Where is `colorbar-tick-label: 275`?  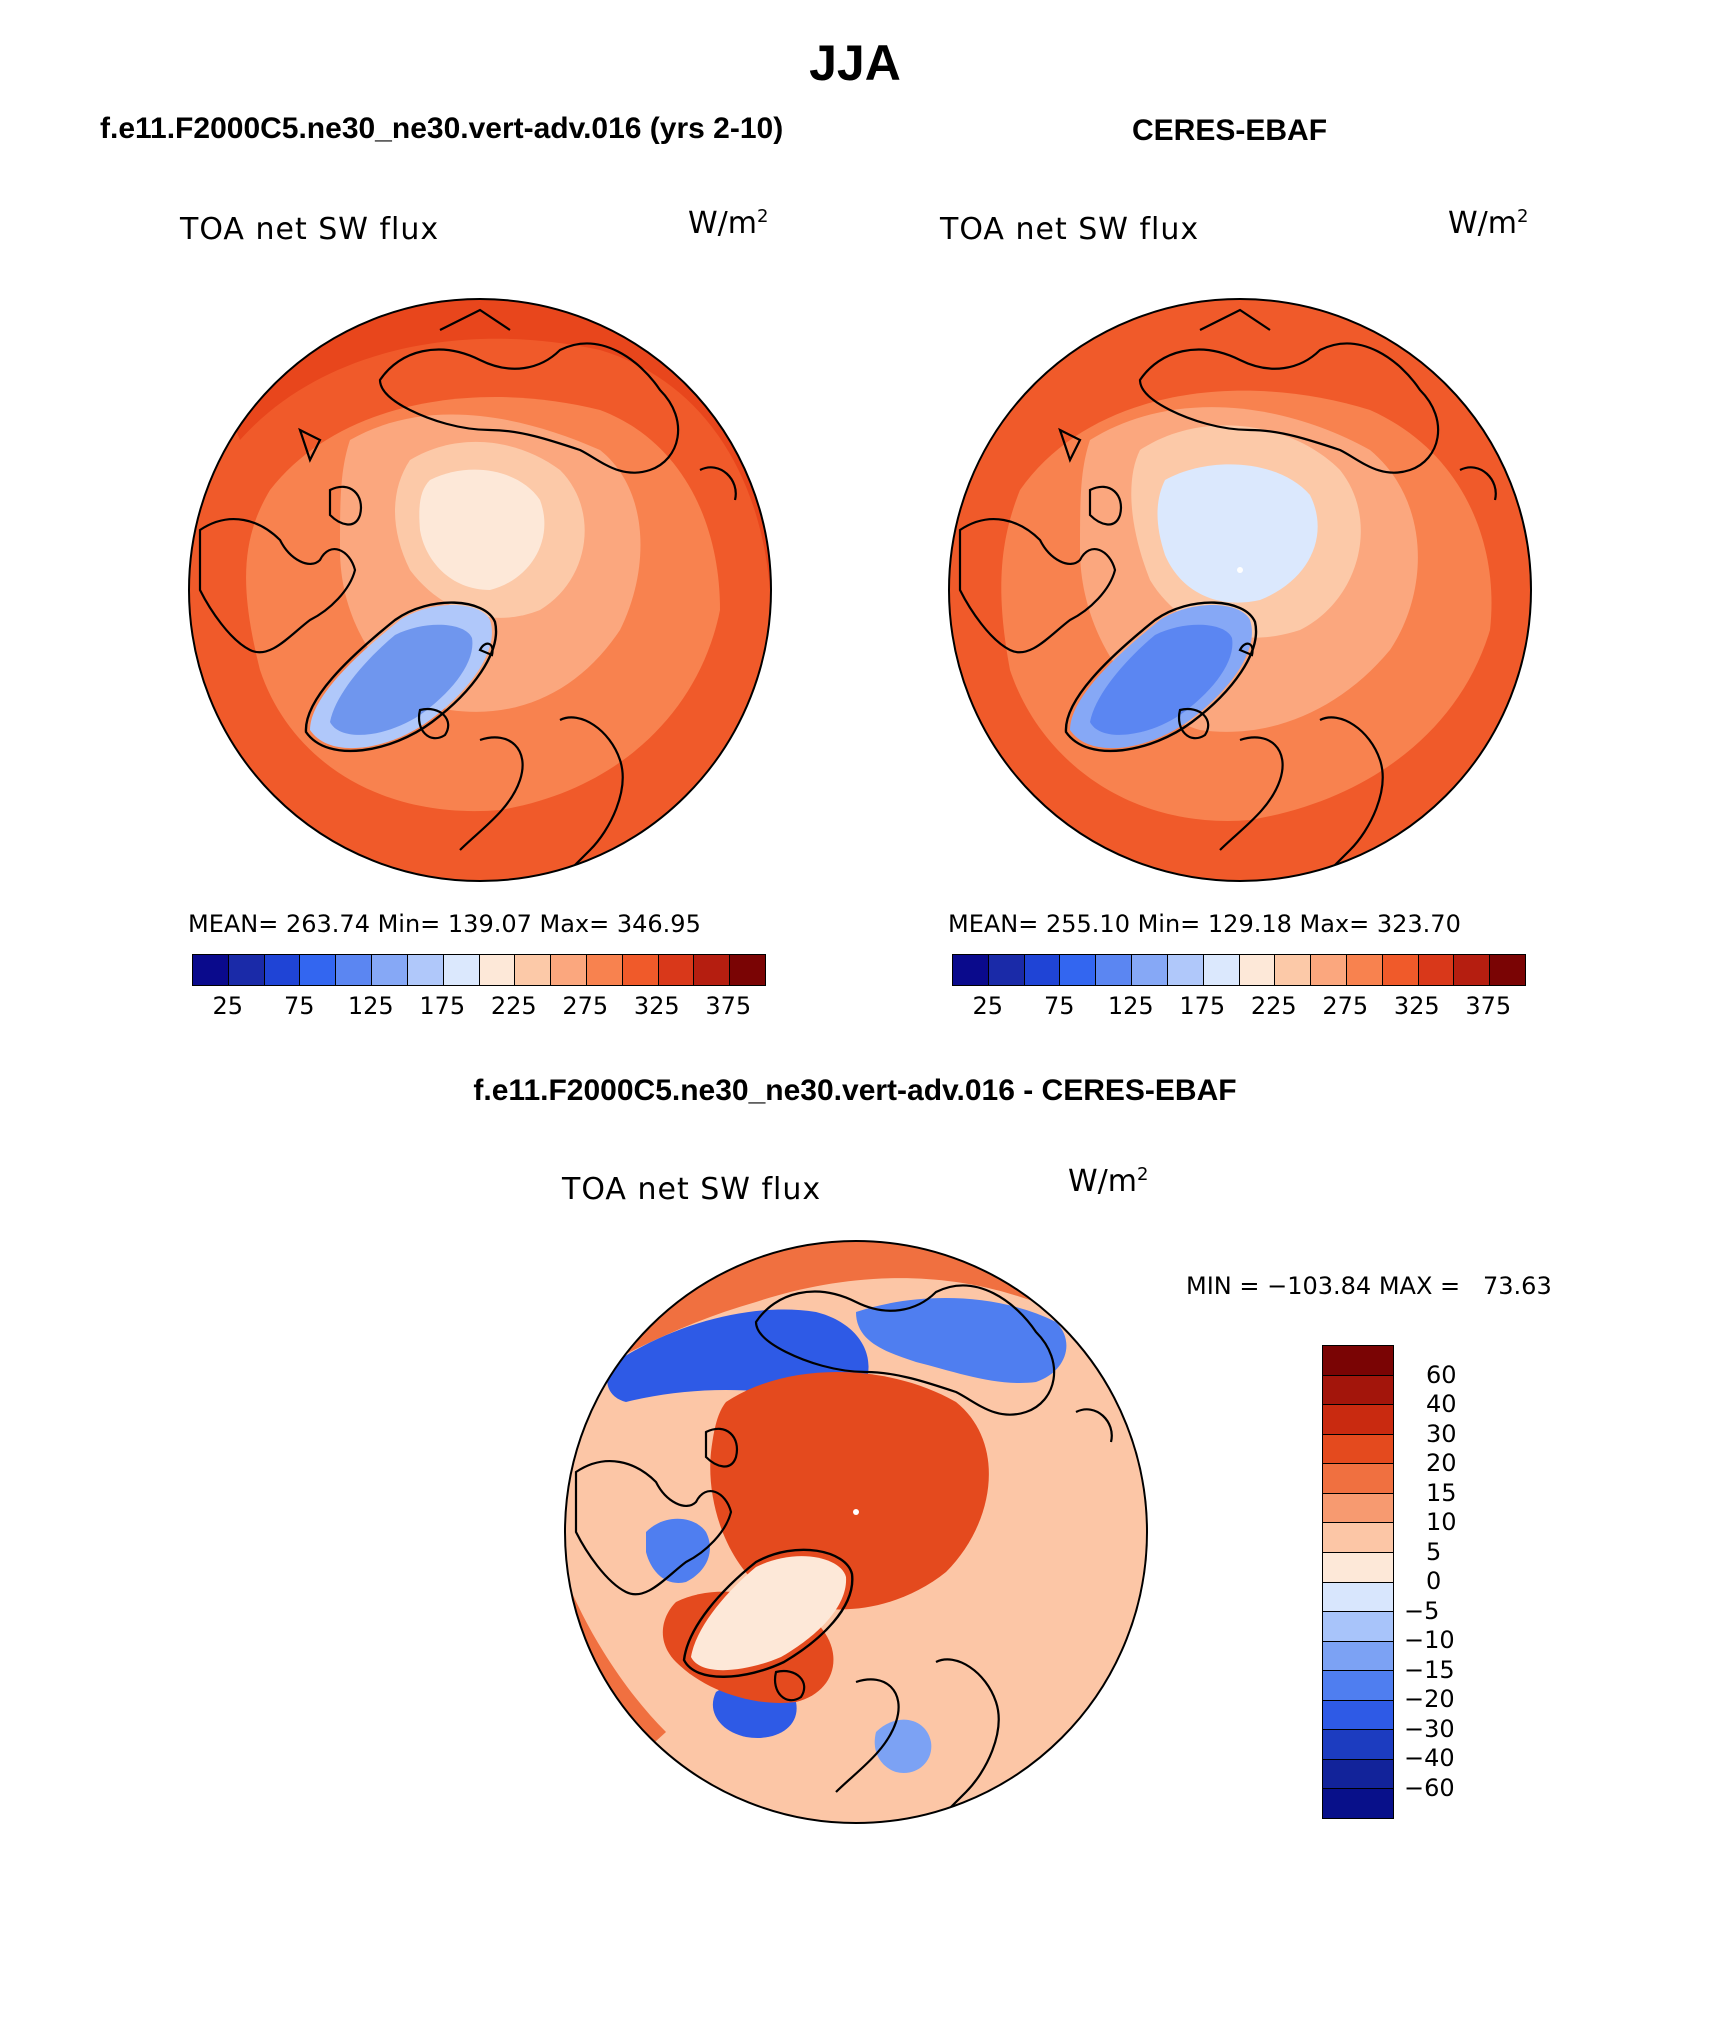 colorbar-tick-label: 275 is located at coordinates (585, 1006).